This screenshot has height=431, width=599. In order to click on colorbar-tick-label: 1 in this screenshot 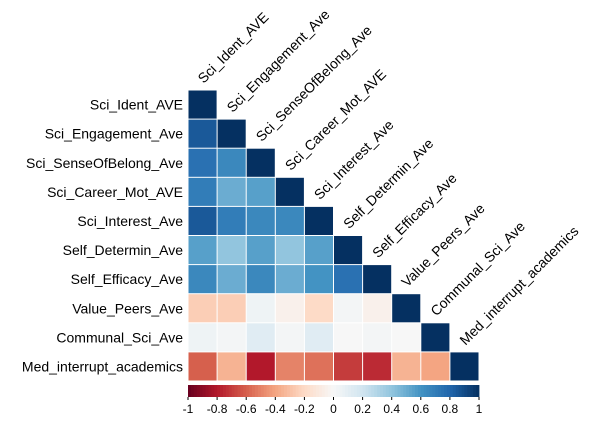, I will do `click(479, 409)`.